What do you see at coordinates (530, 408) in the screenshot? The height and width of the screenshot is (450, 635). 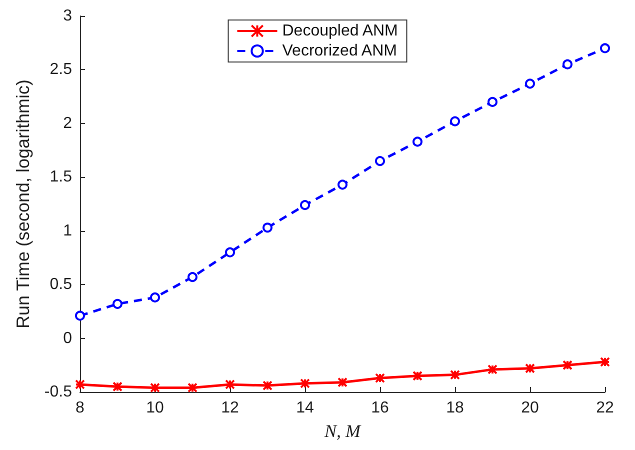 I see `x-tick-label: 20` at bounding box center [530, 408].